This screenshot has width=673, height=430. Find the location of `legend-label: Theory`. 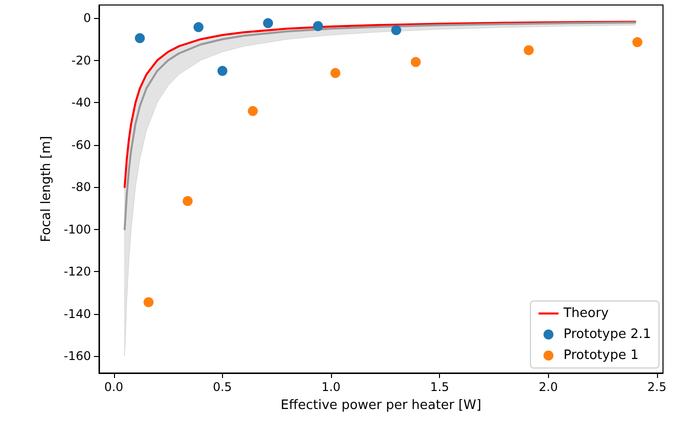

legend-label: Theory is located at coordinates (585, 313).